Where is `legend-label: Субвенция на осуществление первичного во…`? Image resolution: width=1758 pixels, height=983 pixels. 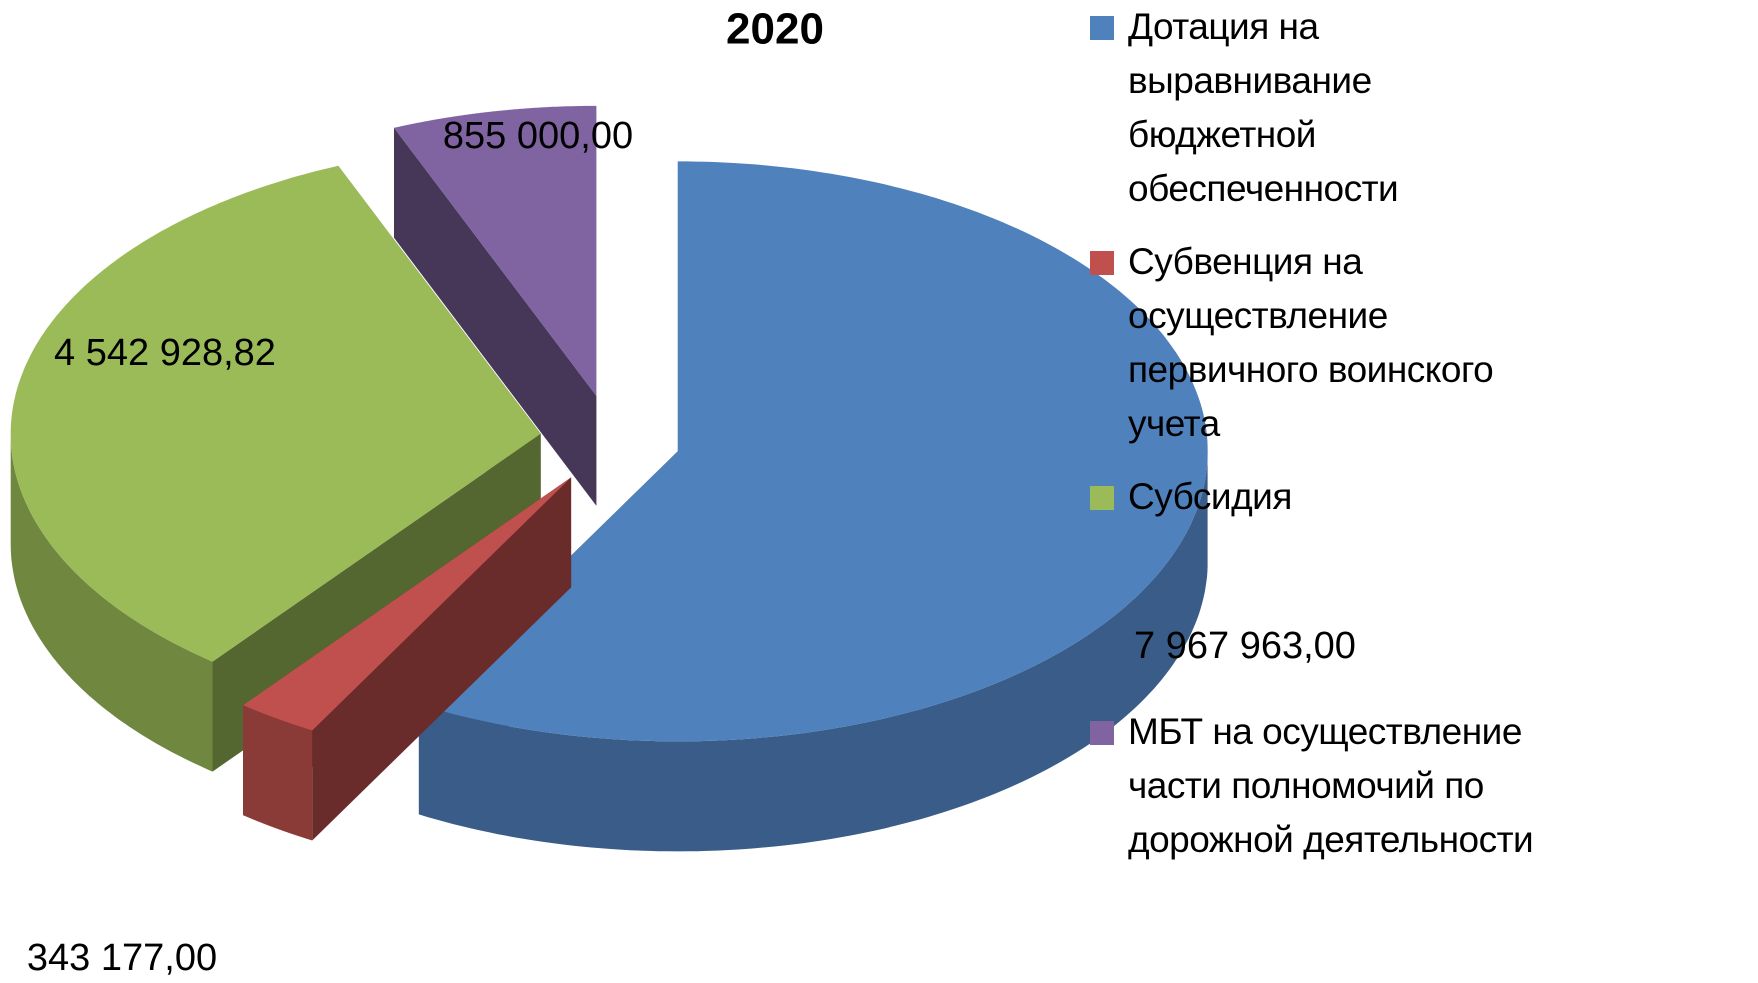 legend-label: Субвенция на осуществление первичного во… is located at coordinates (1311, 342).